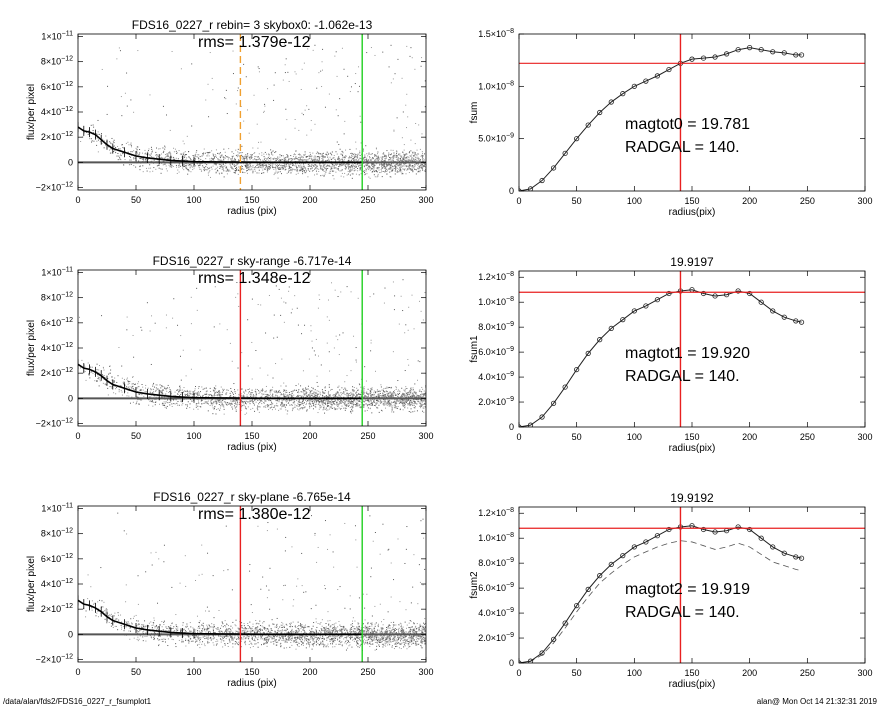 This screenshot has height=708, width=885. I want to click on y-tick-mantissa: 1×10, so click(51, 37).